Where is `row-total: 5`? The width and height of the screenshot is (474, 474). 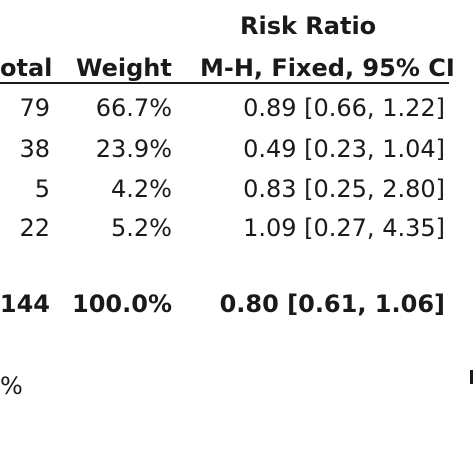
row-total: 5 is located at coordinates (42, 189).